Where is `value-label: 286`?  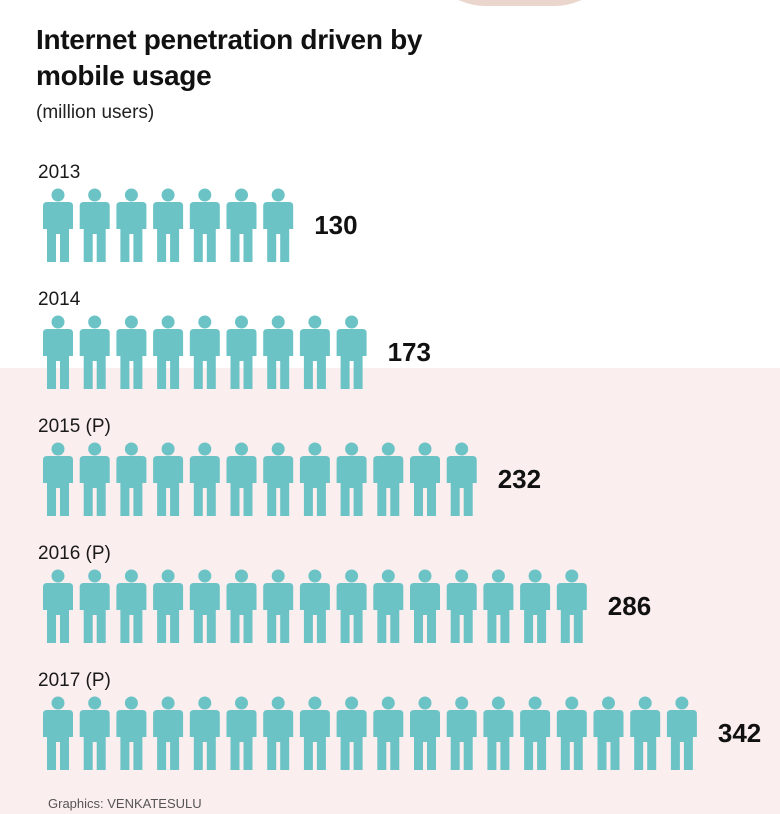 value-label: 286 is located at coordinates (629, 606).